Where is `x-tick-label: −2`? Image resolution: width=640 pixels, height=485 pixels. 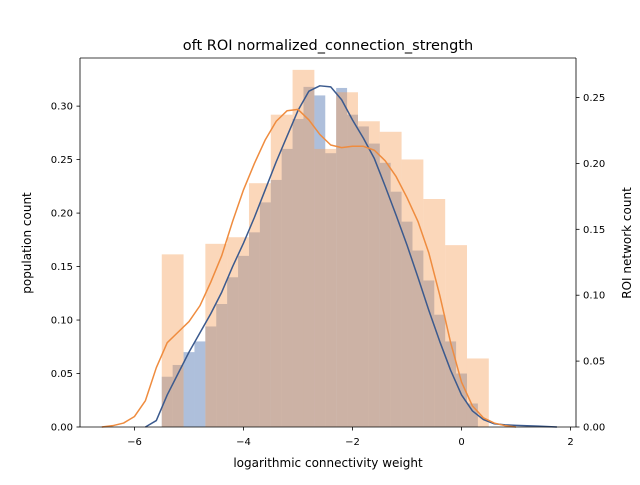 x-tick-label: −2 is located at coordinates (352, 442).